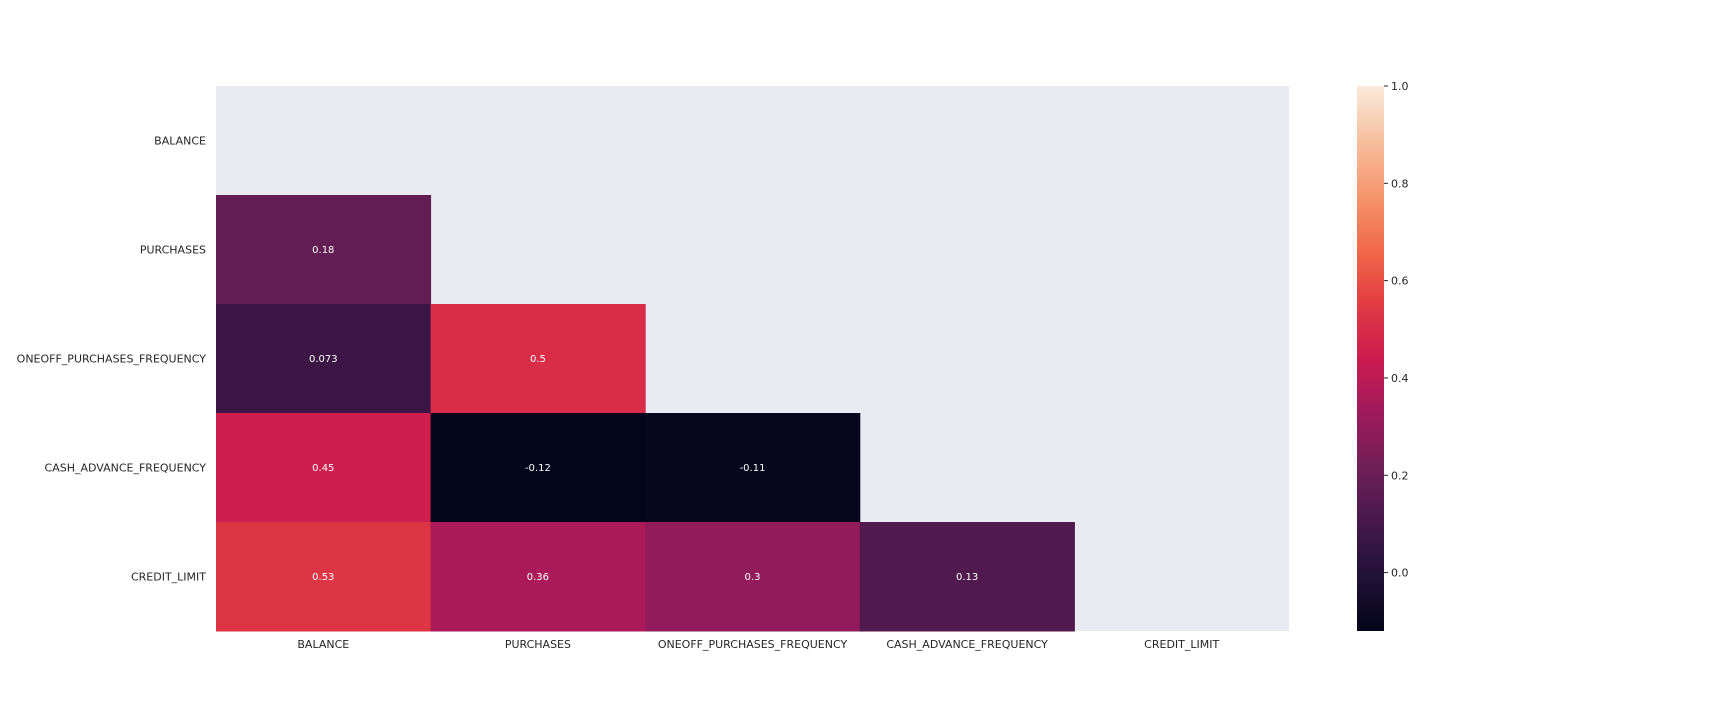 This screenshot has height=724, width=1728. What do you see at coordinates (753, 644) in the screenshot?
I see `x-tick-label: ONEOFF_PURCHASES_FREQUENCY` at bounding box center [753, 644].